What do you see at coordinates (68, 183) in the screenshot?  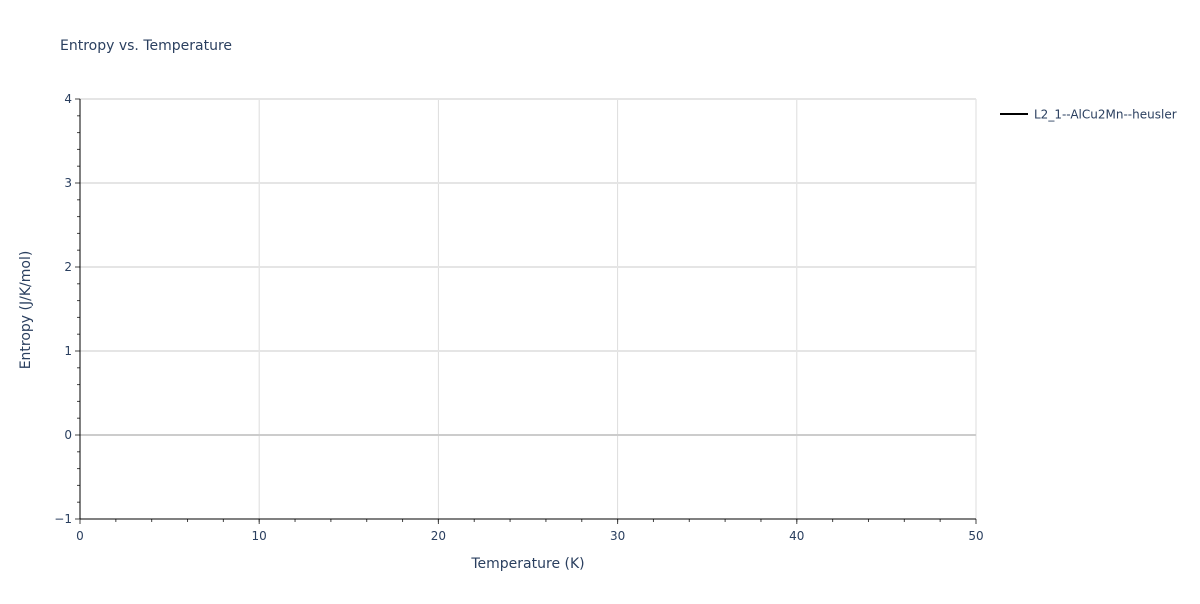 I see `y-tick-label: 3` at bounding box center [68, 183].